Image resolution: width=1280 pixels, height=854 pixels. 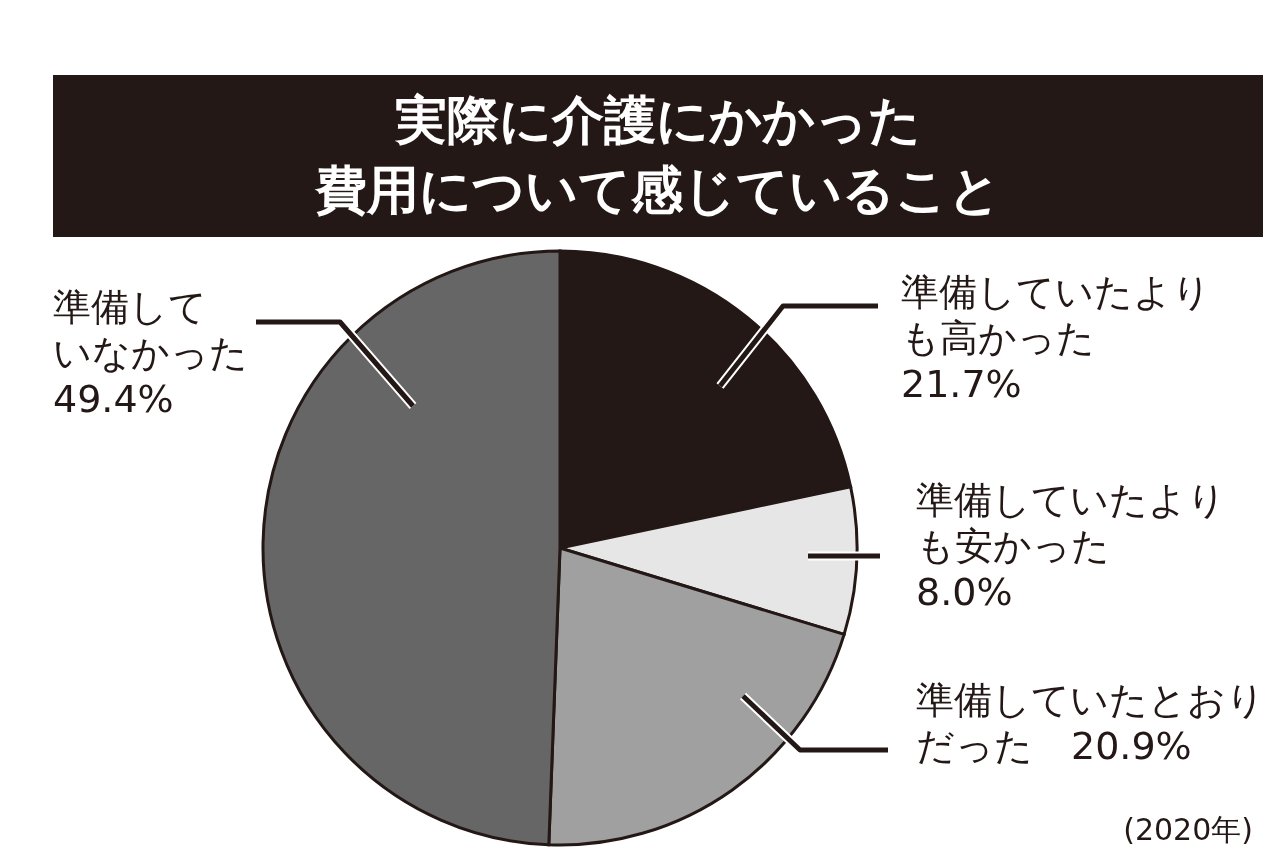 I want to click on slice-label: 準備していたよりも安かった, so click(x=1071, y=523).